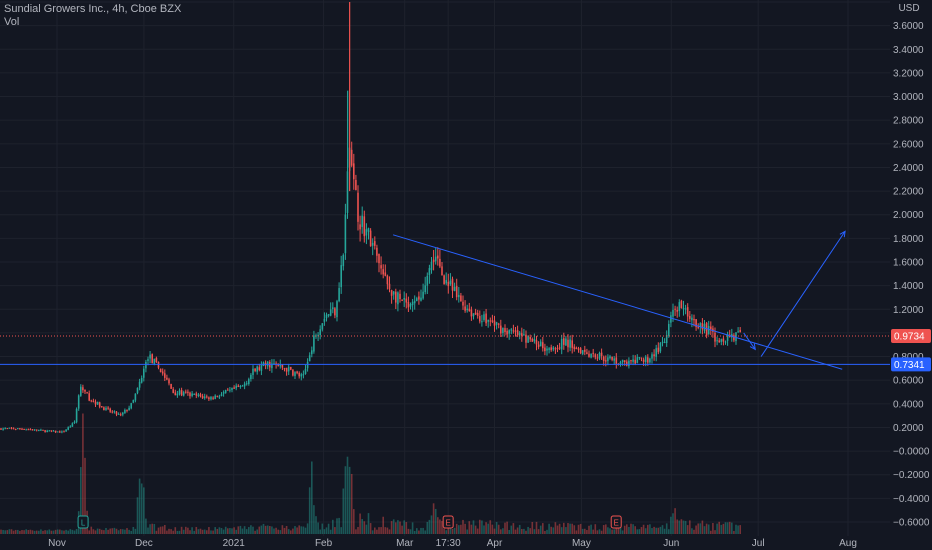 The height and width of the screenshot is (550, 932). What do you see at coordinates (908, 404) in the screenshot?
I see `price-tick-label: 0.4000` at bounding box center [908, 404].